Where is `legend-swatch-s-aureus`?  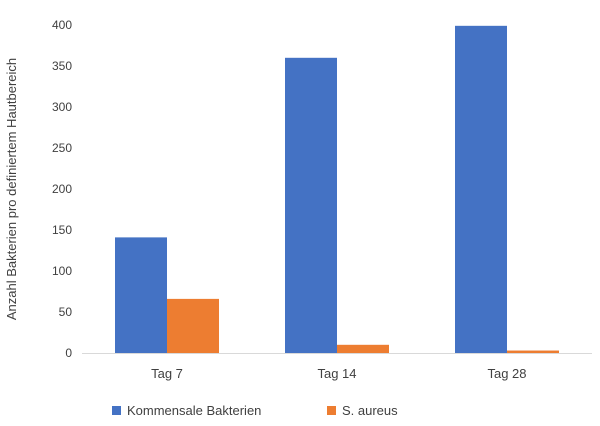
legend-swatch-s-aureus is located at coordinates (331, 410).